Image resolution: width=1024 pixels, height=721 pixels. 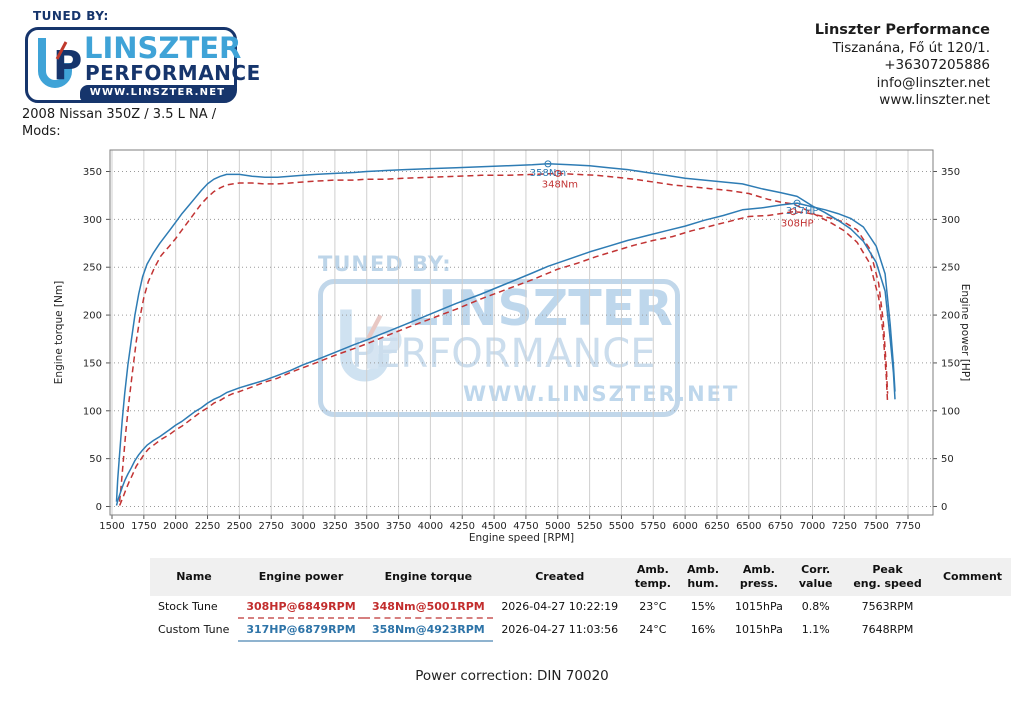 What do you see at coordinates (430, 526) in the screenshot?
I see `x-tick-label: 4000` at bounding box center [430, 526].